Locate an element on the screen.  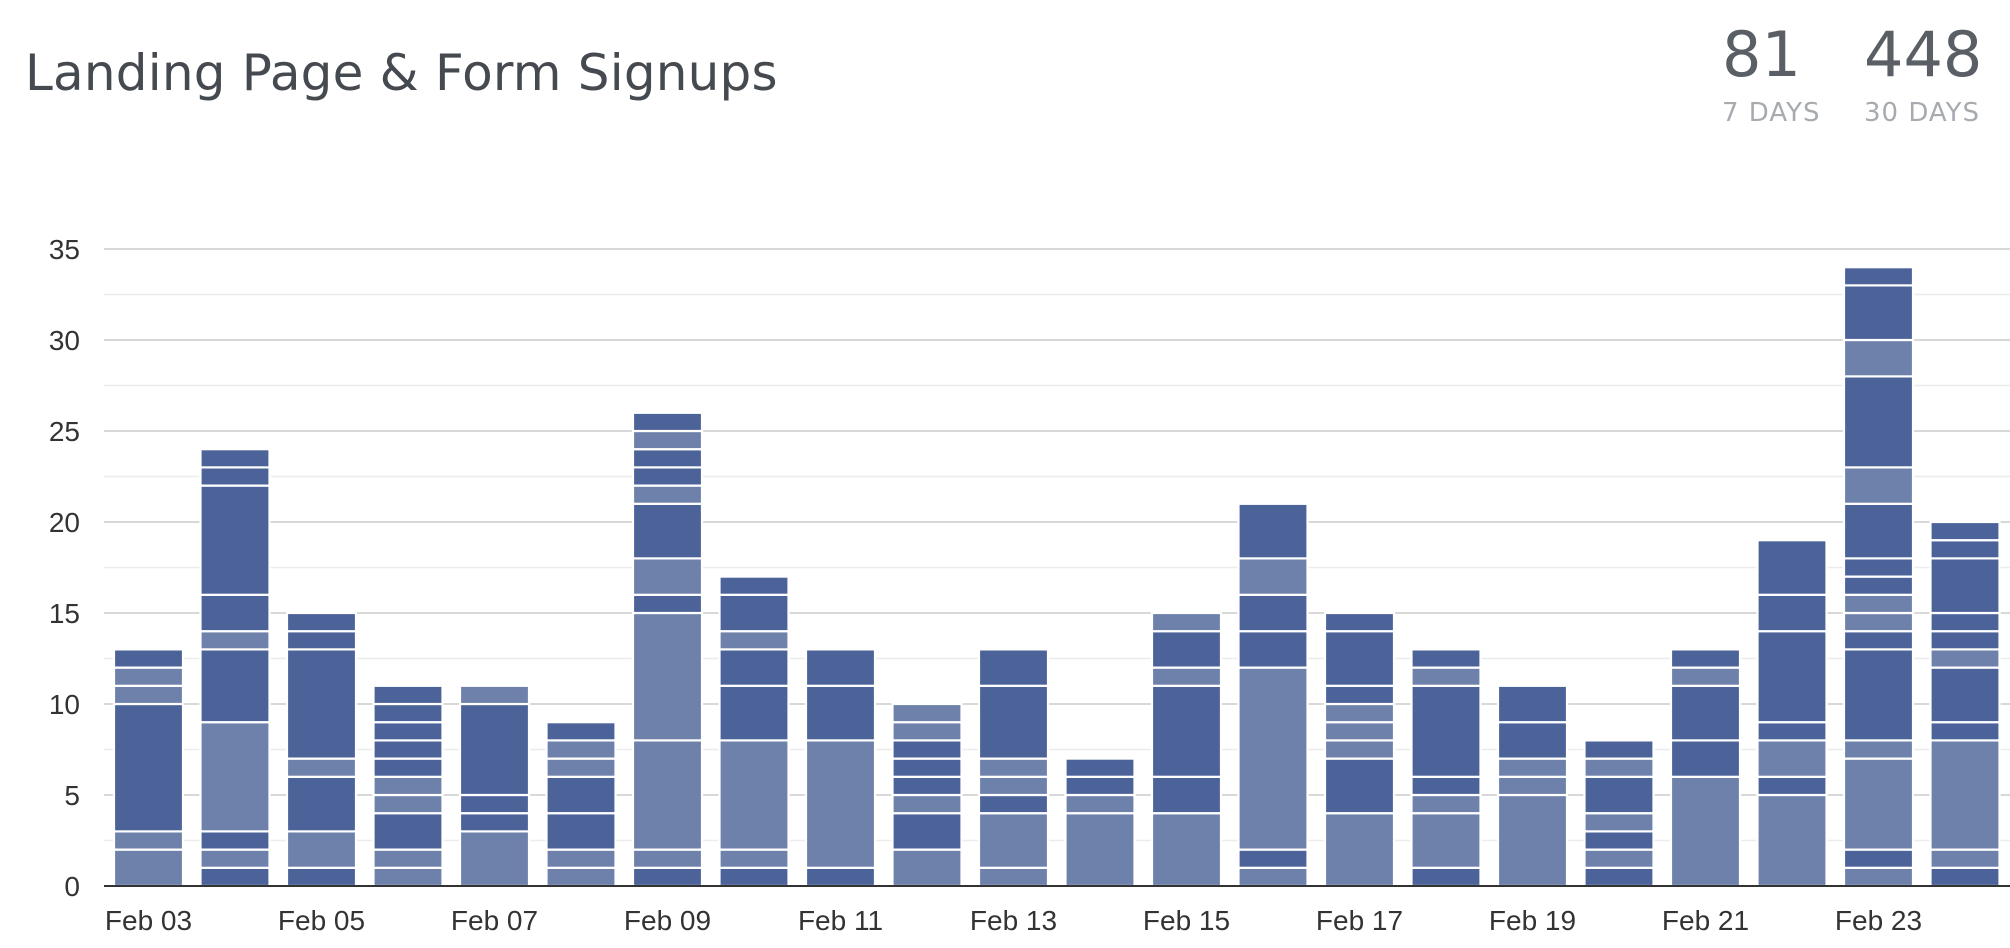
y-tick-label: 20 is located at coordinates (64, 522).